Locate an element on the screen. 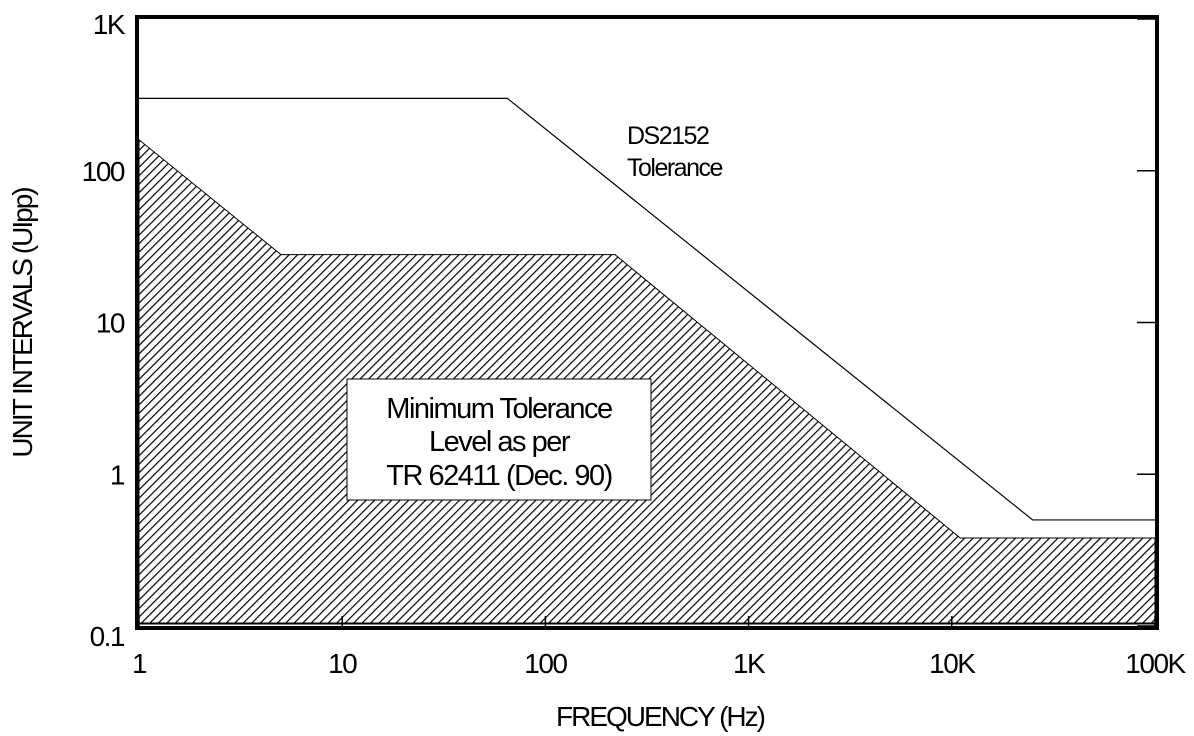  y-tick-label: 10 is located at coordinates (110, 323).